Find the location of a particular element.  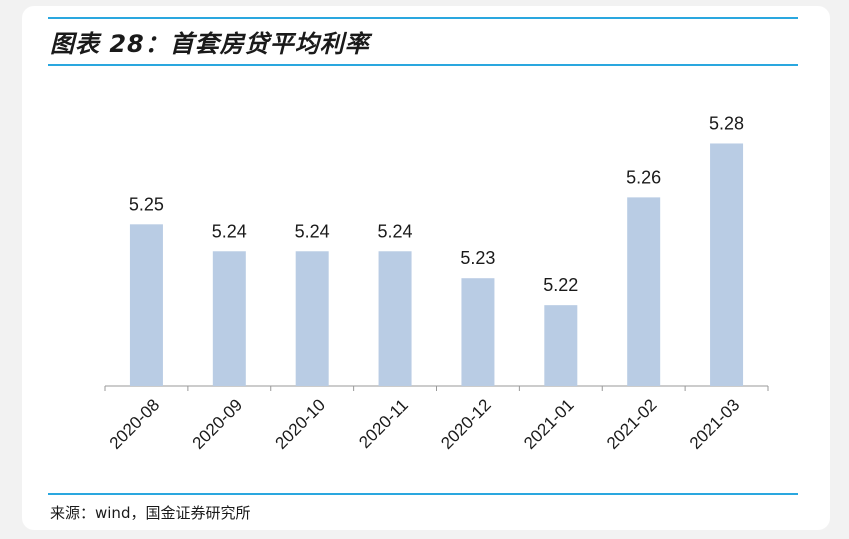

x-tick-label: 2021-03 is located at coordinates (715, 424).